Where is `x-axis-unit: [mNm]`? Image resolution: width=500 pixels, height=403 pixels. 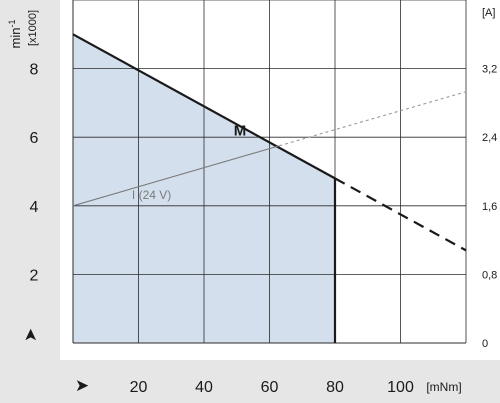
x-axis-unit: [mNm] is located at coordinates (443, 387).